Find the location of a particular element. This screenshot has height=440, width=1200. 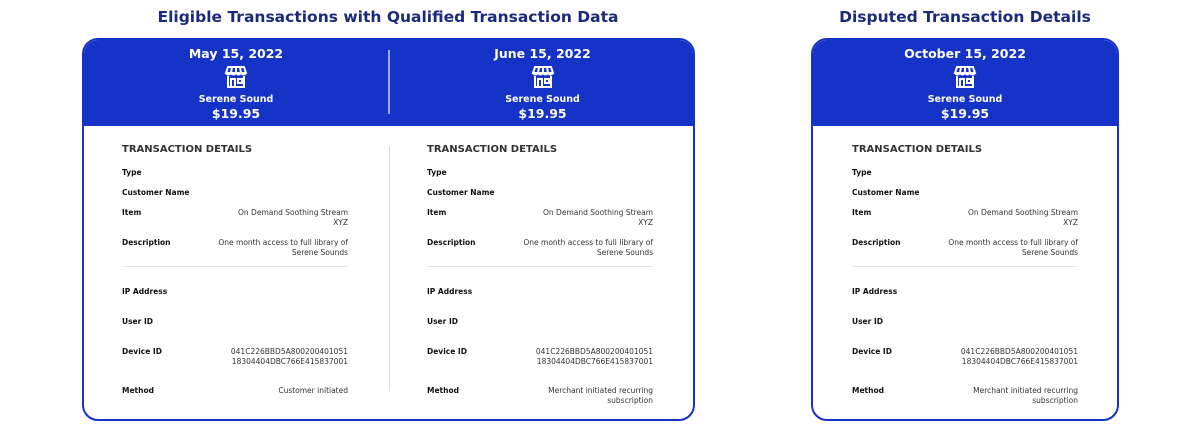

transaction-header: May 15, 2022 Serene Sound $19.95 is located at coordinates (236, 83).